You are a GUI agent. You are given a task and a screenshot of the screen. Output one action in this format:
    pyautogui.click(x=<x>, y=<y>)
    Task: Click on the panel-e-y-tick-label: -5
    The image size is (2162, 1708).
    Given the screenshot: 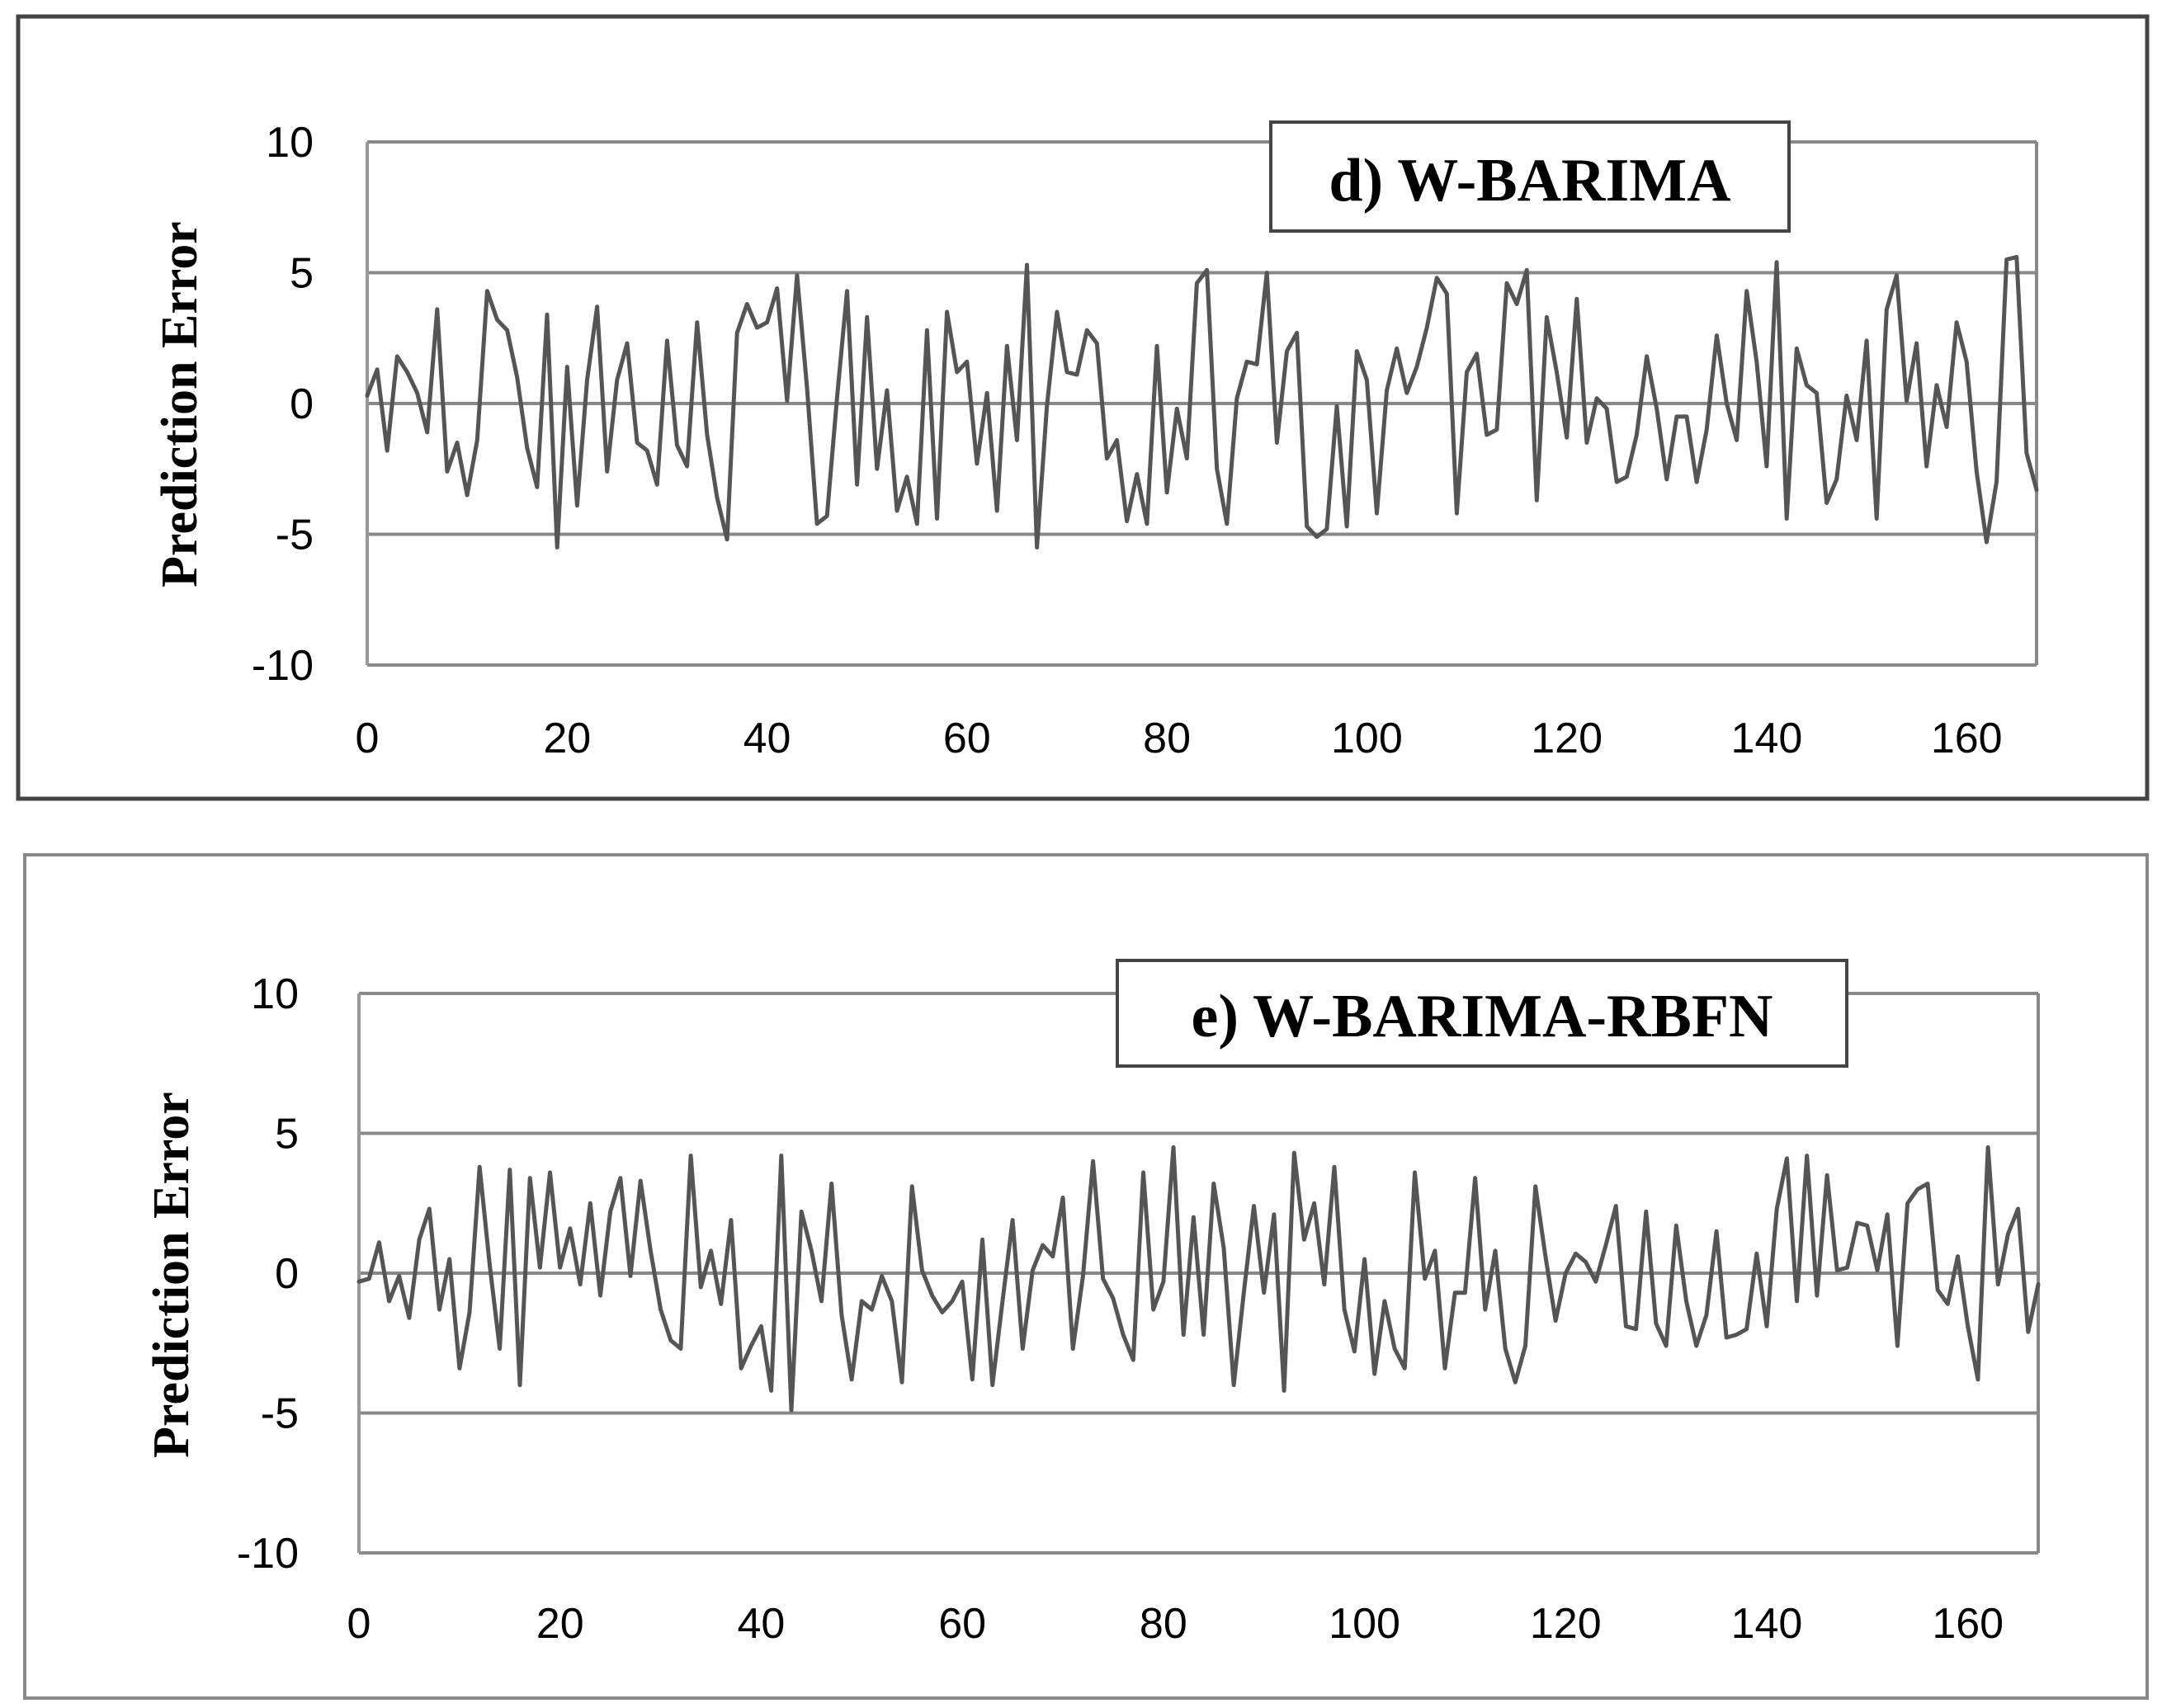 What is the action you would take?
    pyautogui.click(x=280, y=1414)
    